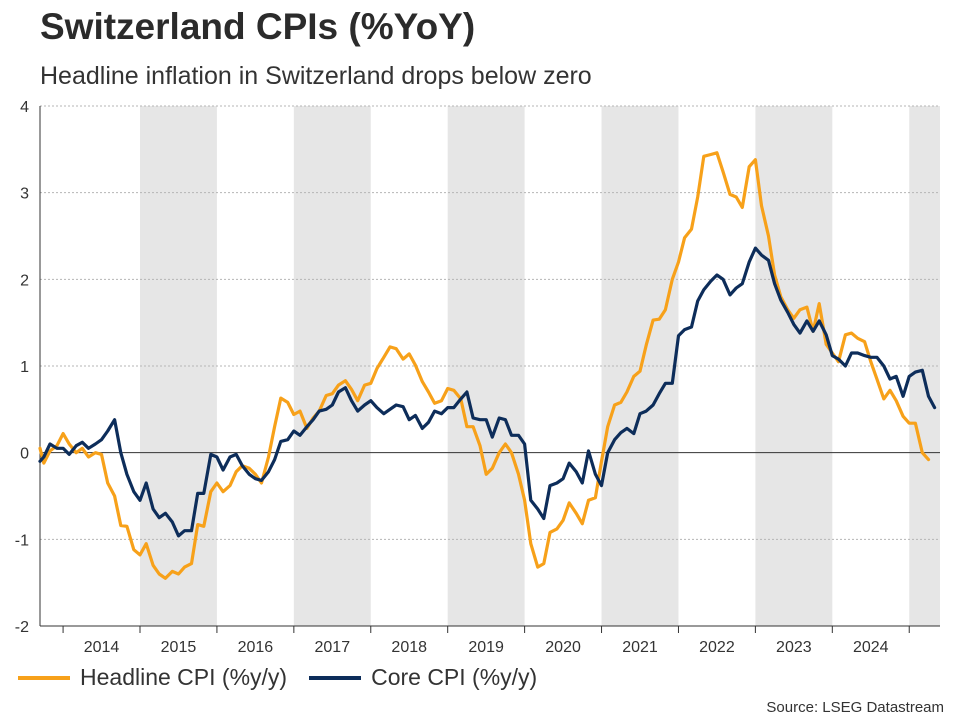 This screenshot has height=720, width=960. Describe the element at coordinates (563, 647) in the screenshot. I see `x-tick-label: 2020` at that location.